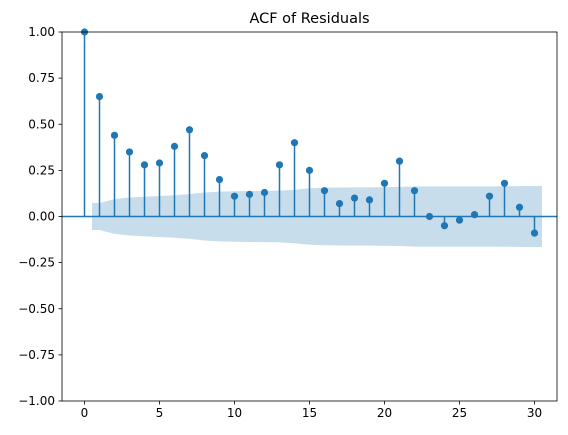  I want to click on y-tick-label: 0.25, so click(41, 170).